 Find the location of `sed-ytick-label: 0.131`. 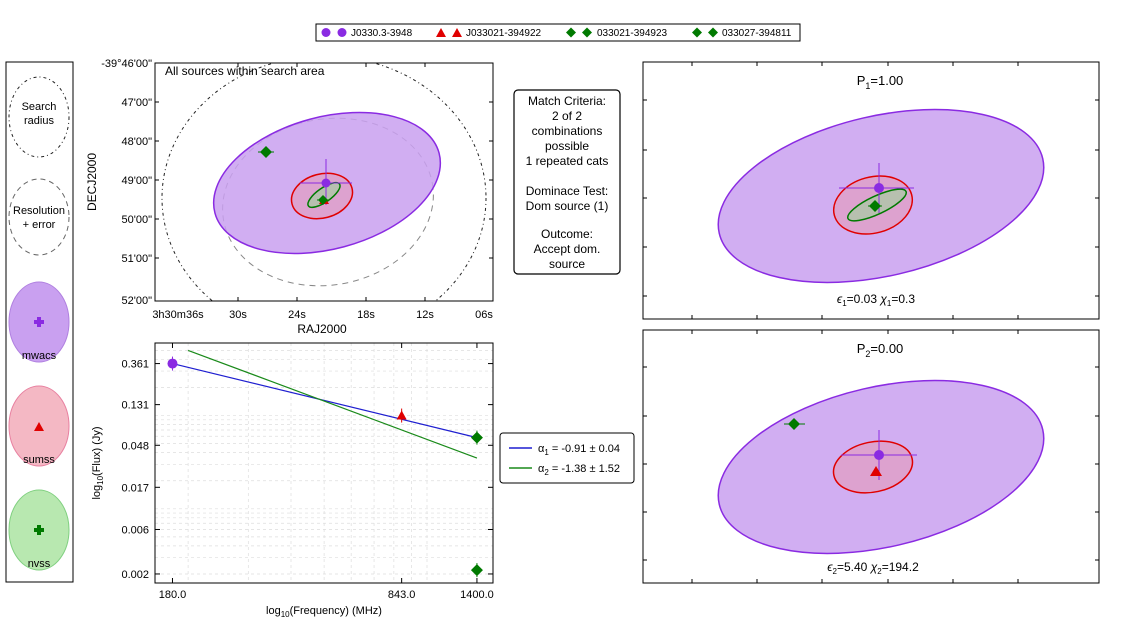

sed-ytick-label: 0.131 is located at coordinates (135, 406).